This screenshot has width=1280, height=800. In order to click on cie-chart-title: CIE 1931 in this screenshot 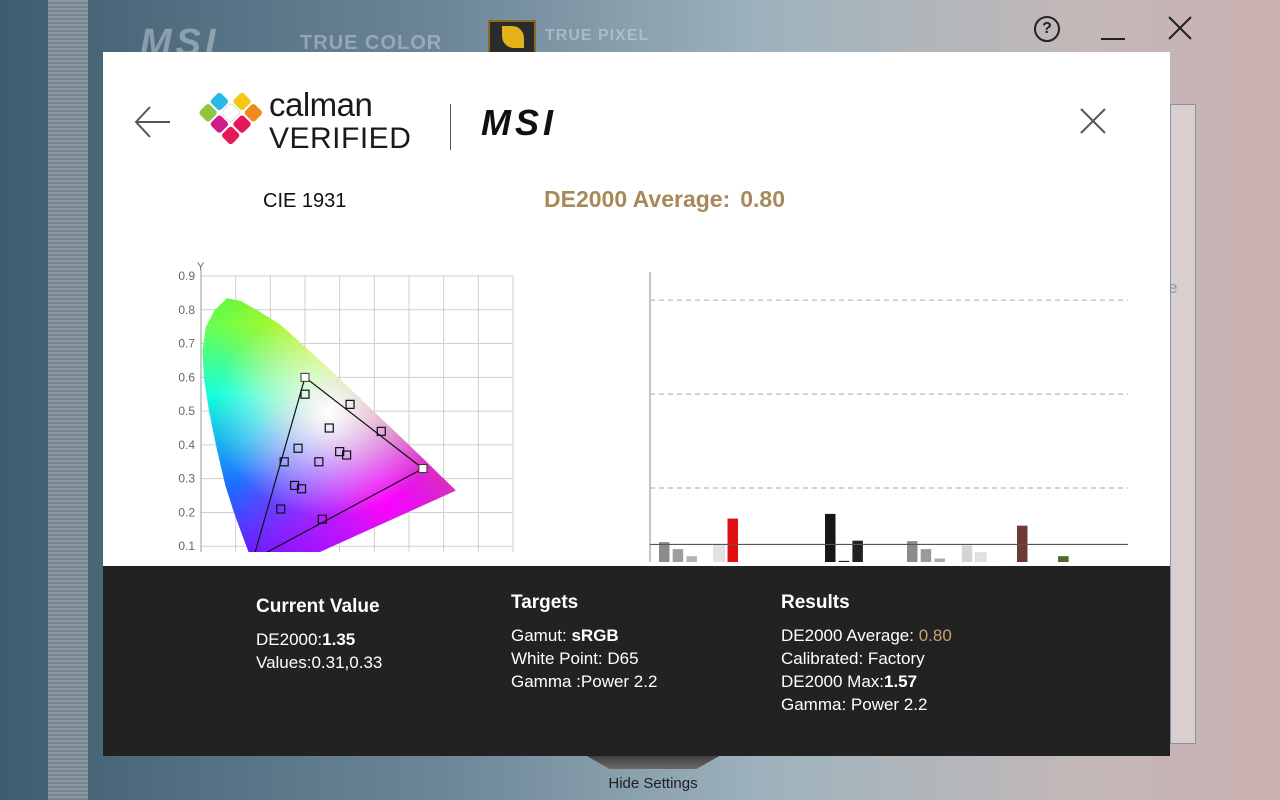, I will do `click(305, 201)`.